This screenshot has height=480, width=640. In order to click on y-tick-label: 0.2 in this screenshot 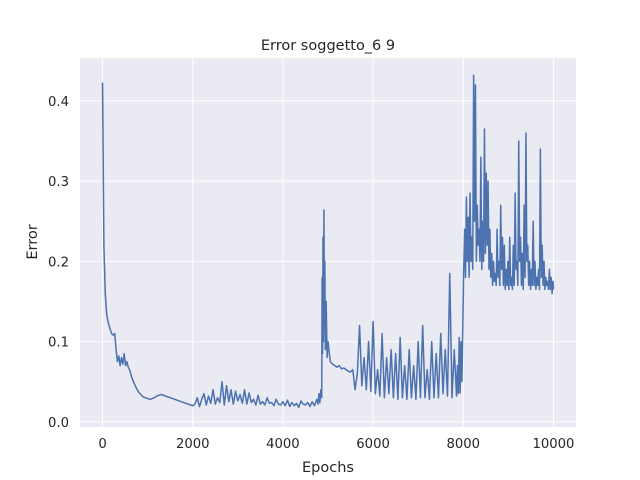, I will do `click(58, 262)`.